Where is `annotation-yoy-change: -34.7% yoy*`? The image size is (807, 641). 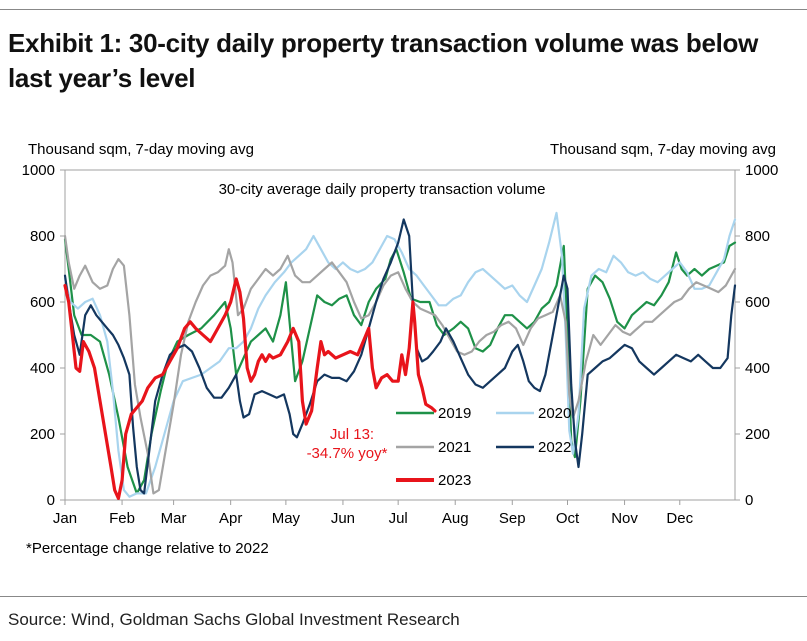 annotation-yoy-change: -34.7% yoy* is located at coordinates (347, 453).